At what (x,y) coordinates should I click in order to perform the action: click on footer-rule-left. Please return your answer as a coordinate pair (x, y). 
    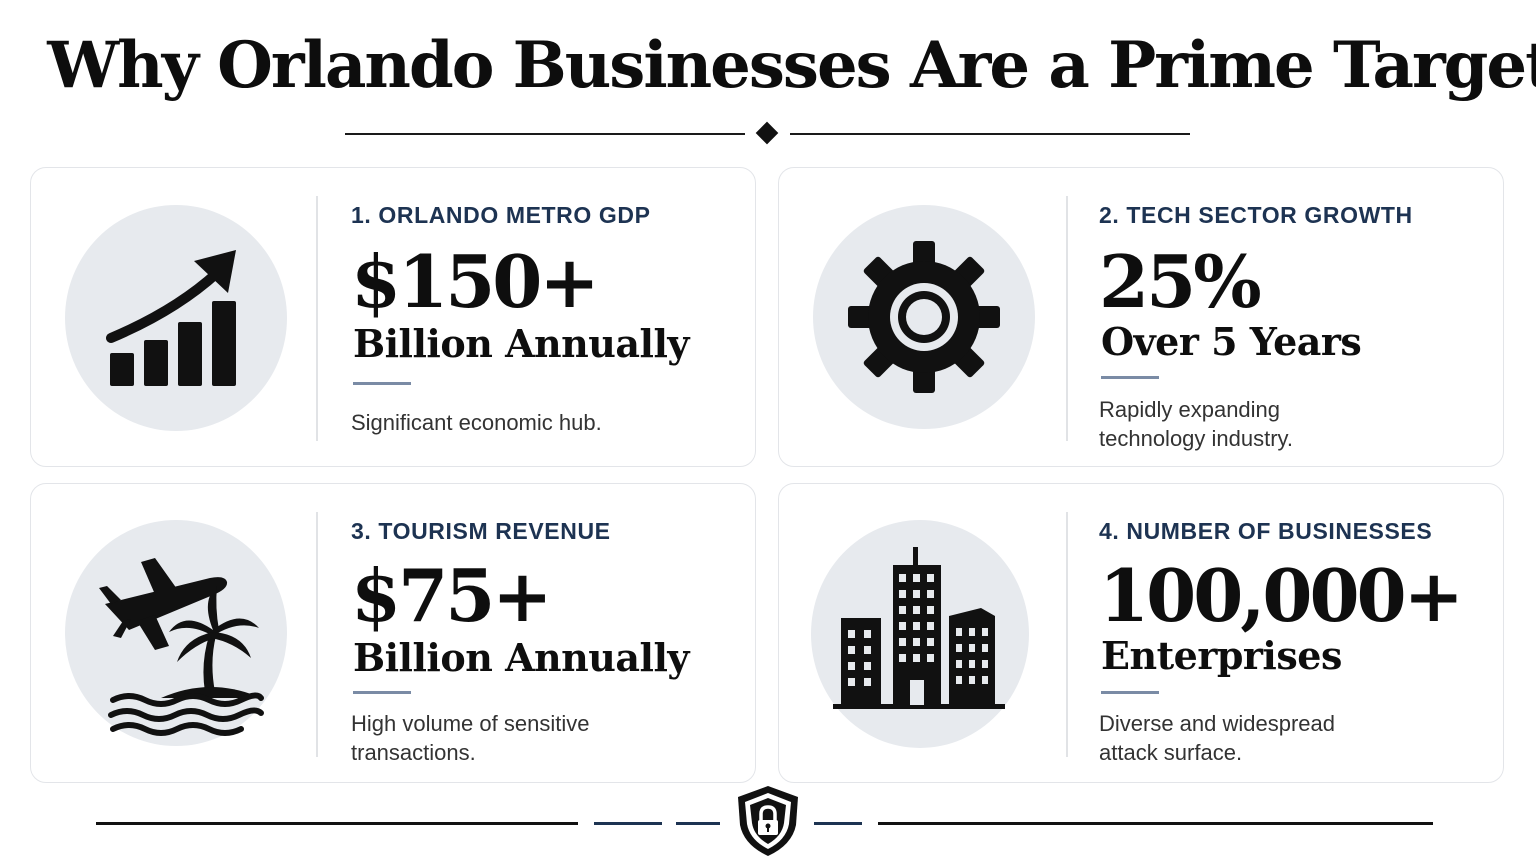
    Looking at the image, I should click on (337, 823).